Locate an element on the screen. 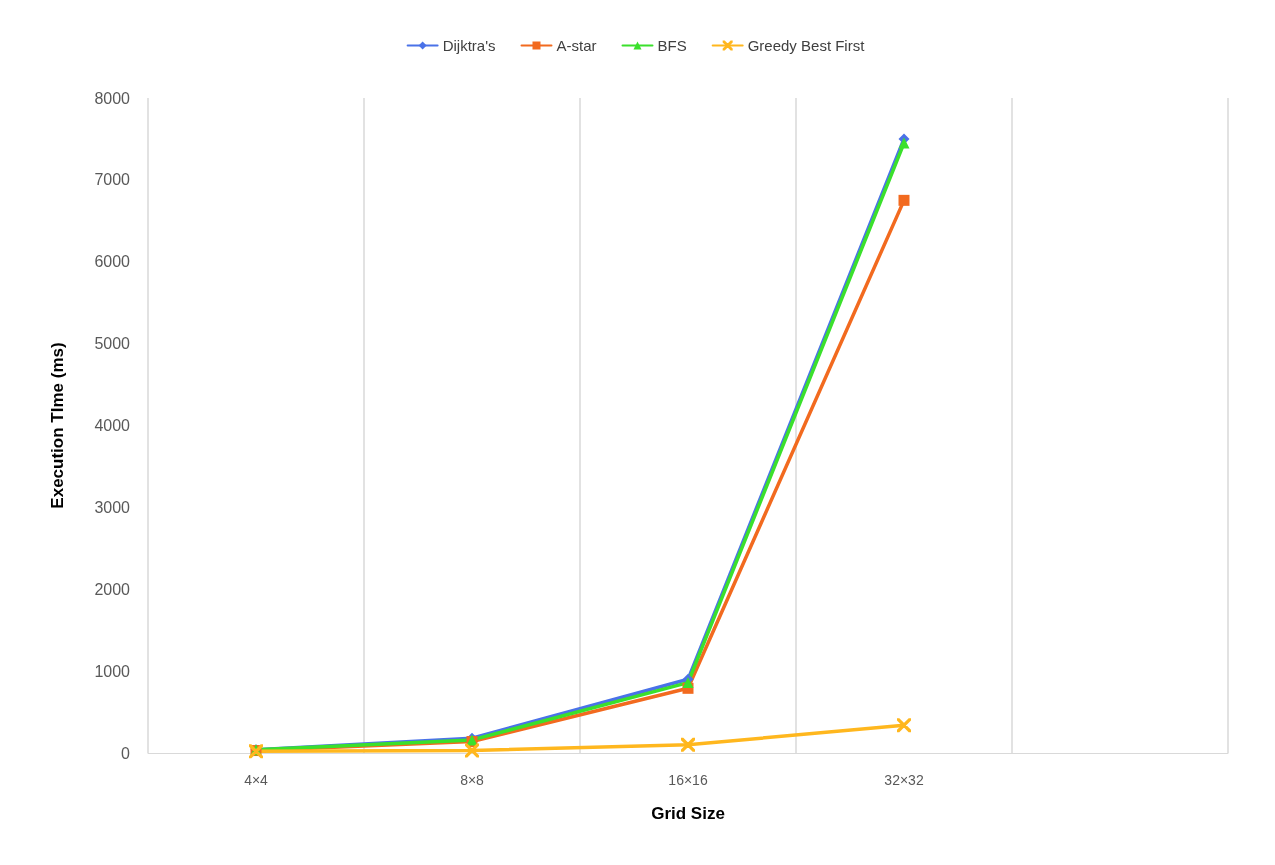 Image resolution: width=1275 pixels, height=865 pixels. x-tick-label: 8×8 is located at coordinates (472, 780).